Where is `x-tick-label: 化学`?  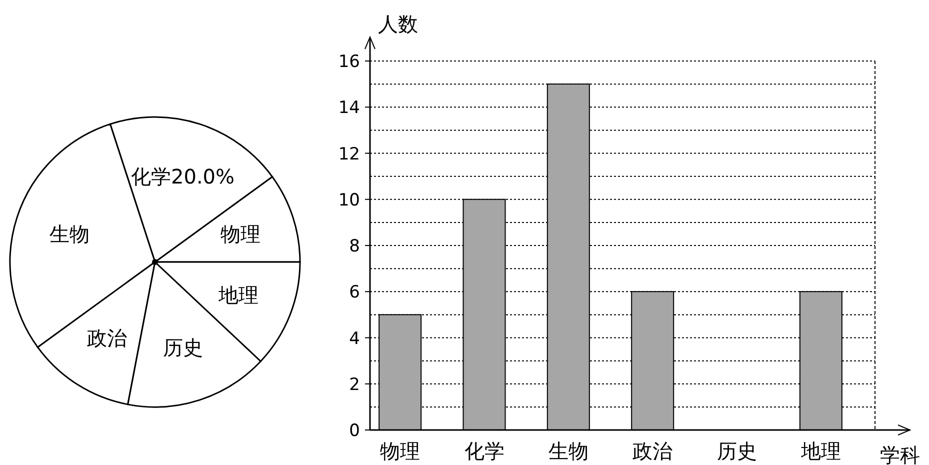
x-tick-label: 化学 is located at coordinates (484, 451).